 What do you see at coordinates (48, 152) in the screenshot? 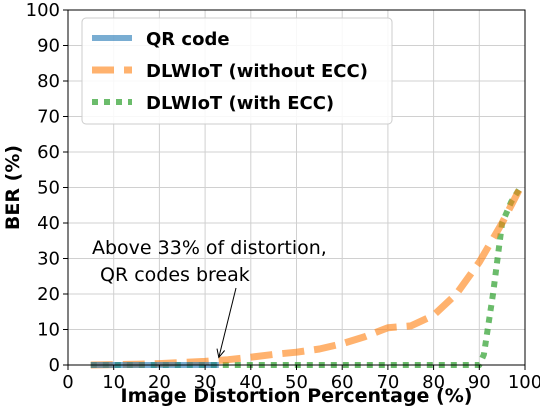
I see `y-tick-label: 60` at bounding box center [48, 152].